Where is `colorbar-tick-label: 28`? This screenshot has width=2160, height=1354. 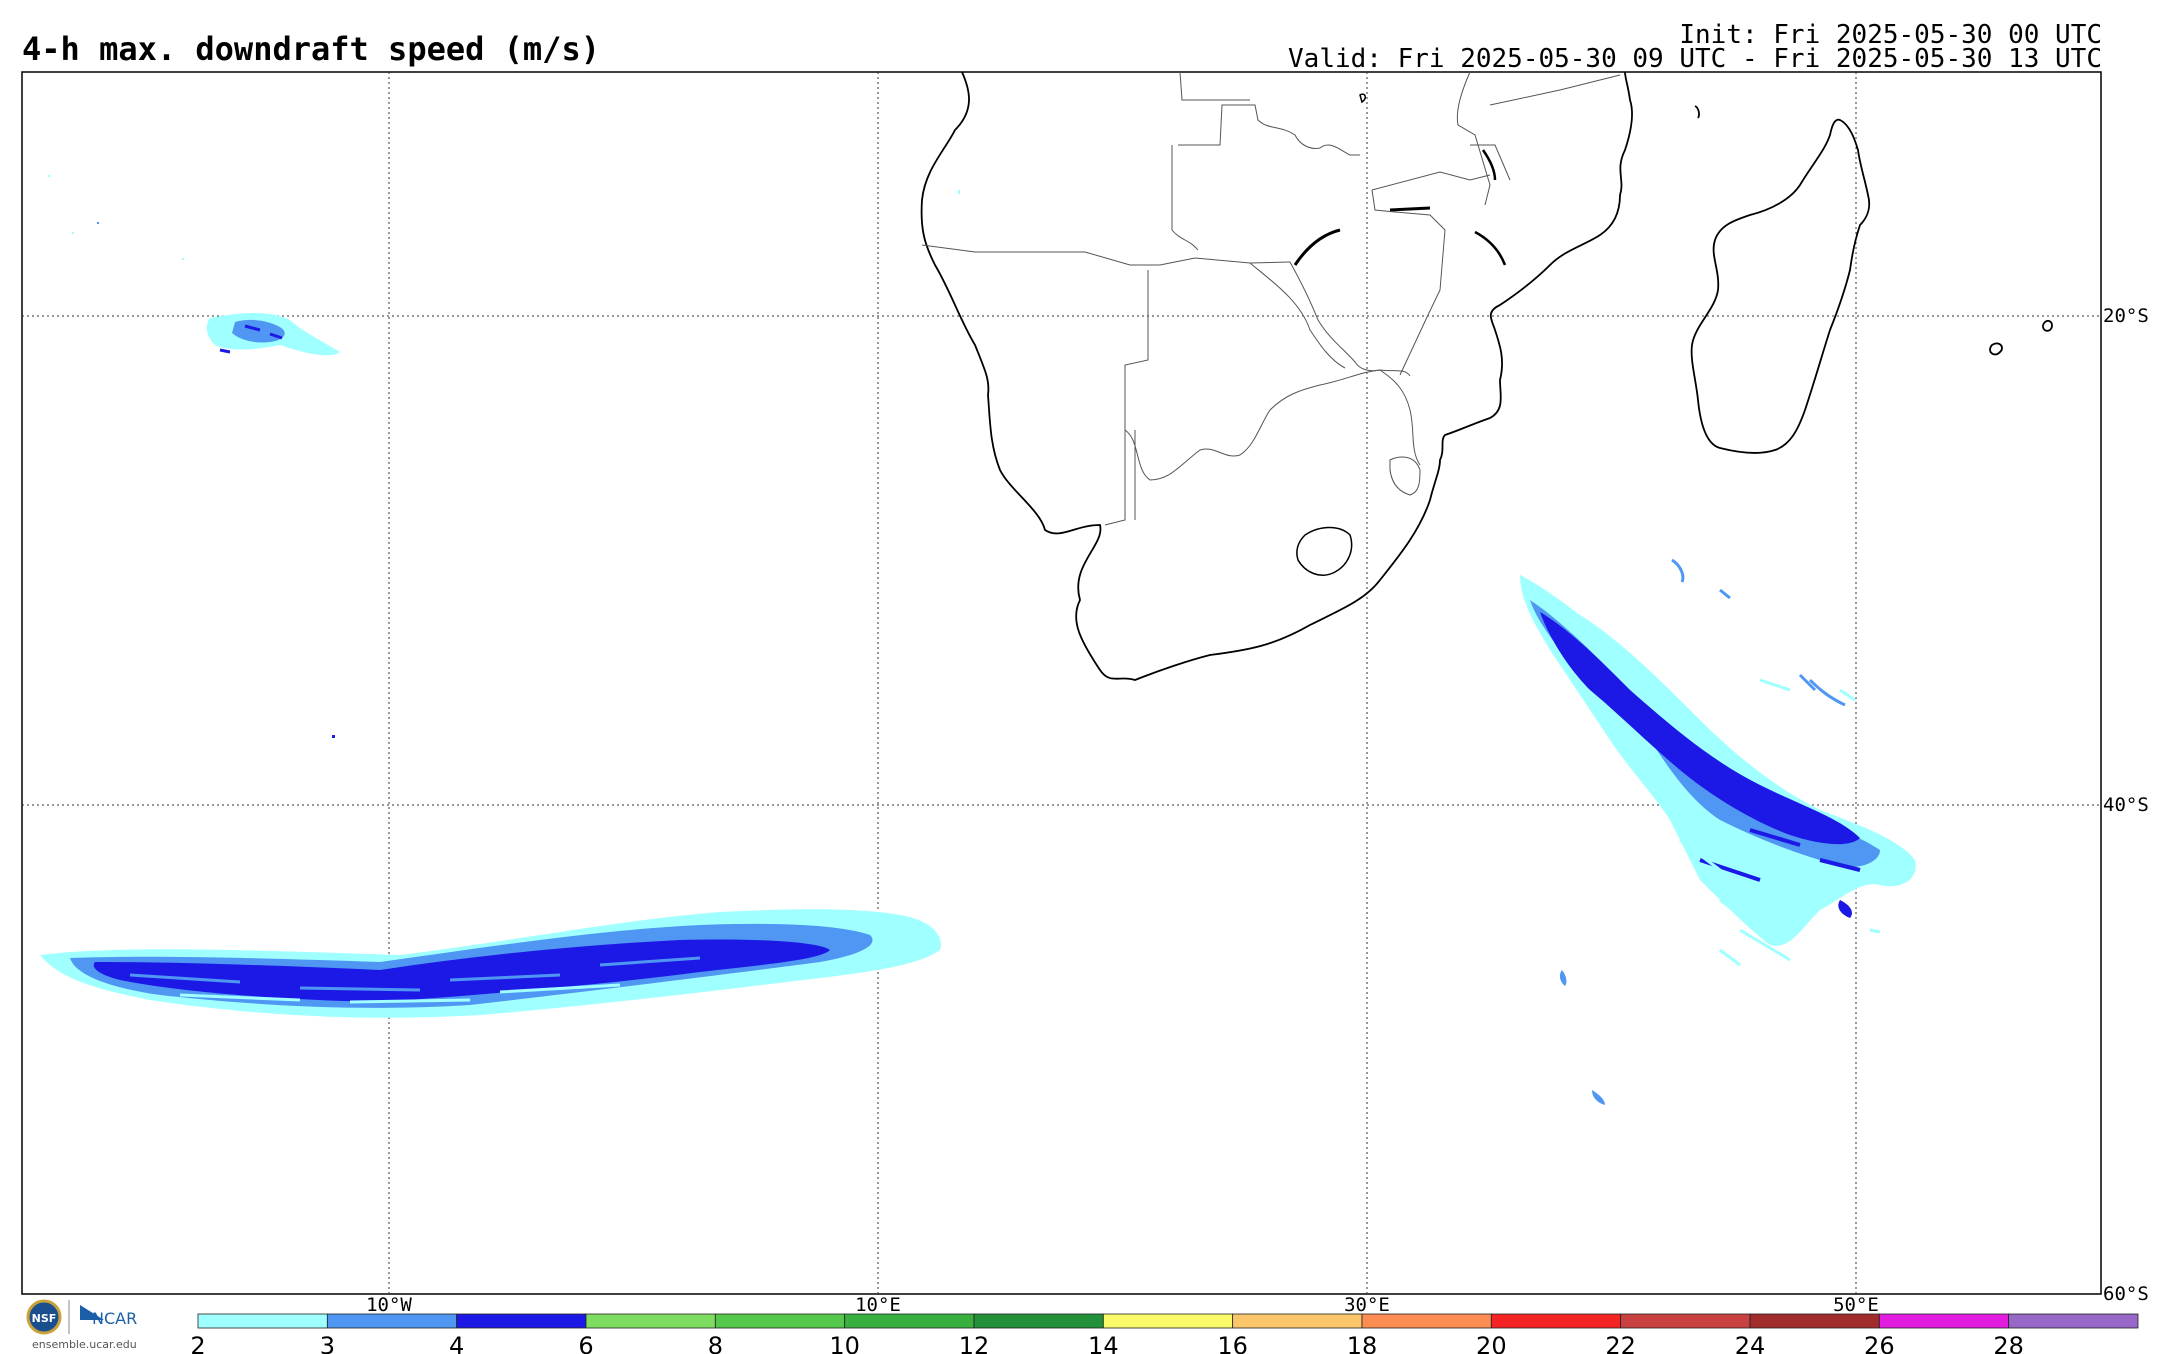
colorbar-tick-label: 28 is located at coordinates (2008, 1343).